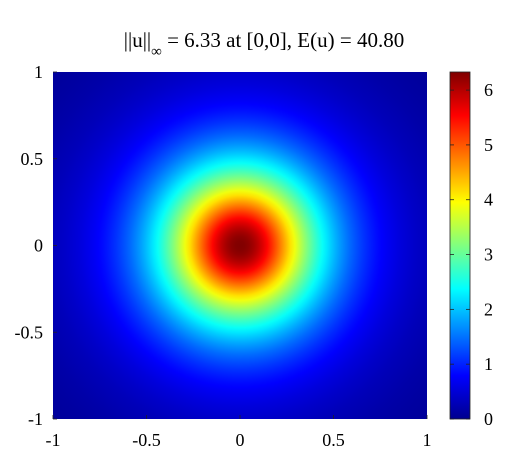 This screenshot has height=470, width=532. Describe the element at coordinates (488, 309) in the screenshot. I see `colorbar-tick-label: 2` at that location.